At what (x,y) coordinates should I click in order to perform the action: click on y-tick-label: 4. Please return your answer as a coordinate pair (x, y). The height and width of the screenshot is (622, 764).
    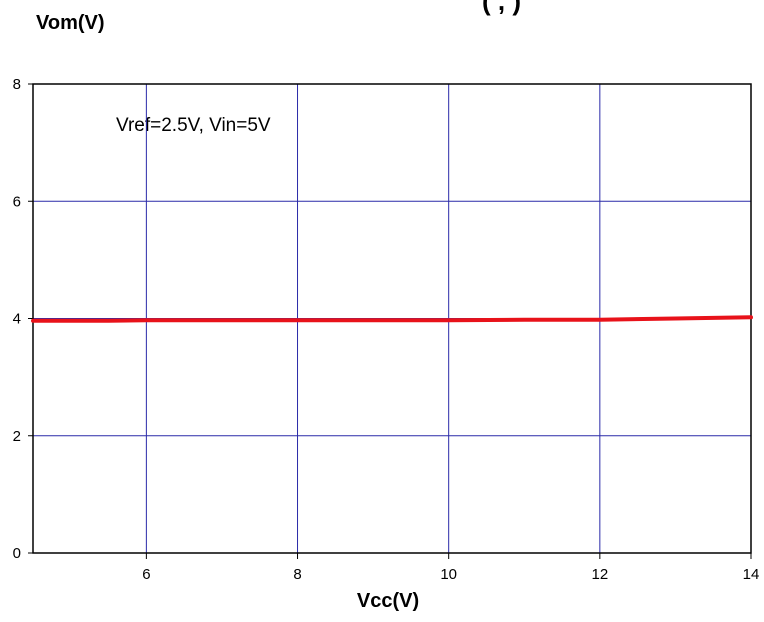
    Looking at the image, I should click on (17, 319).